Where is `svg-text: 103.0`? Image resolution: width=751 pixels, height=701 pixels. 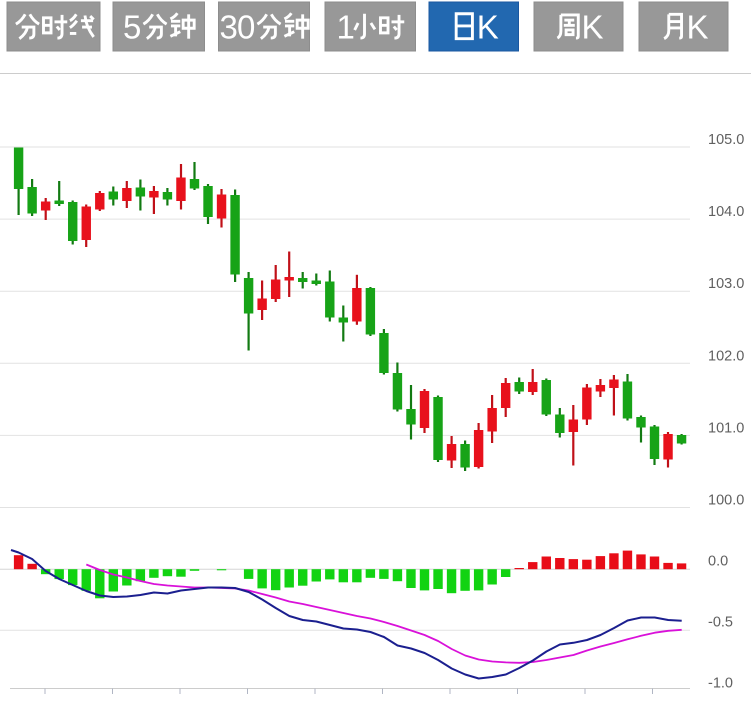
svg-text: 103.0 is located at coordinates (726, 284).